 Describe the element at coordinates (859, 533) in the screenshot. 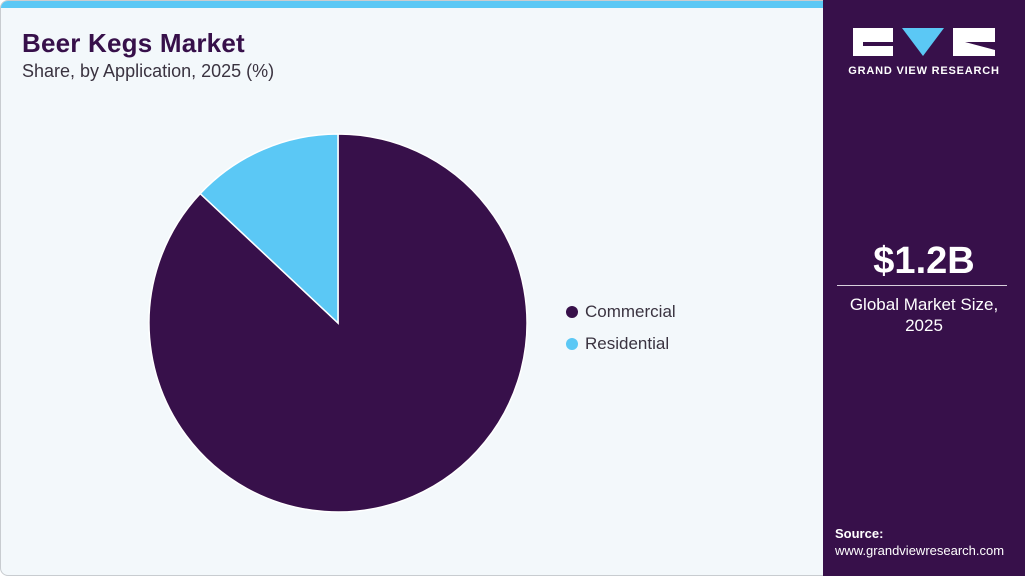

I see `source-label: Source:` at that location.